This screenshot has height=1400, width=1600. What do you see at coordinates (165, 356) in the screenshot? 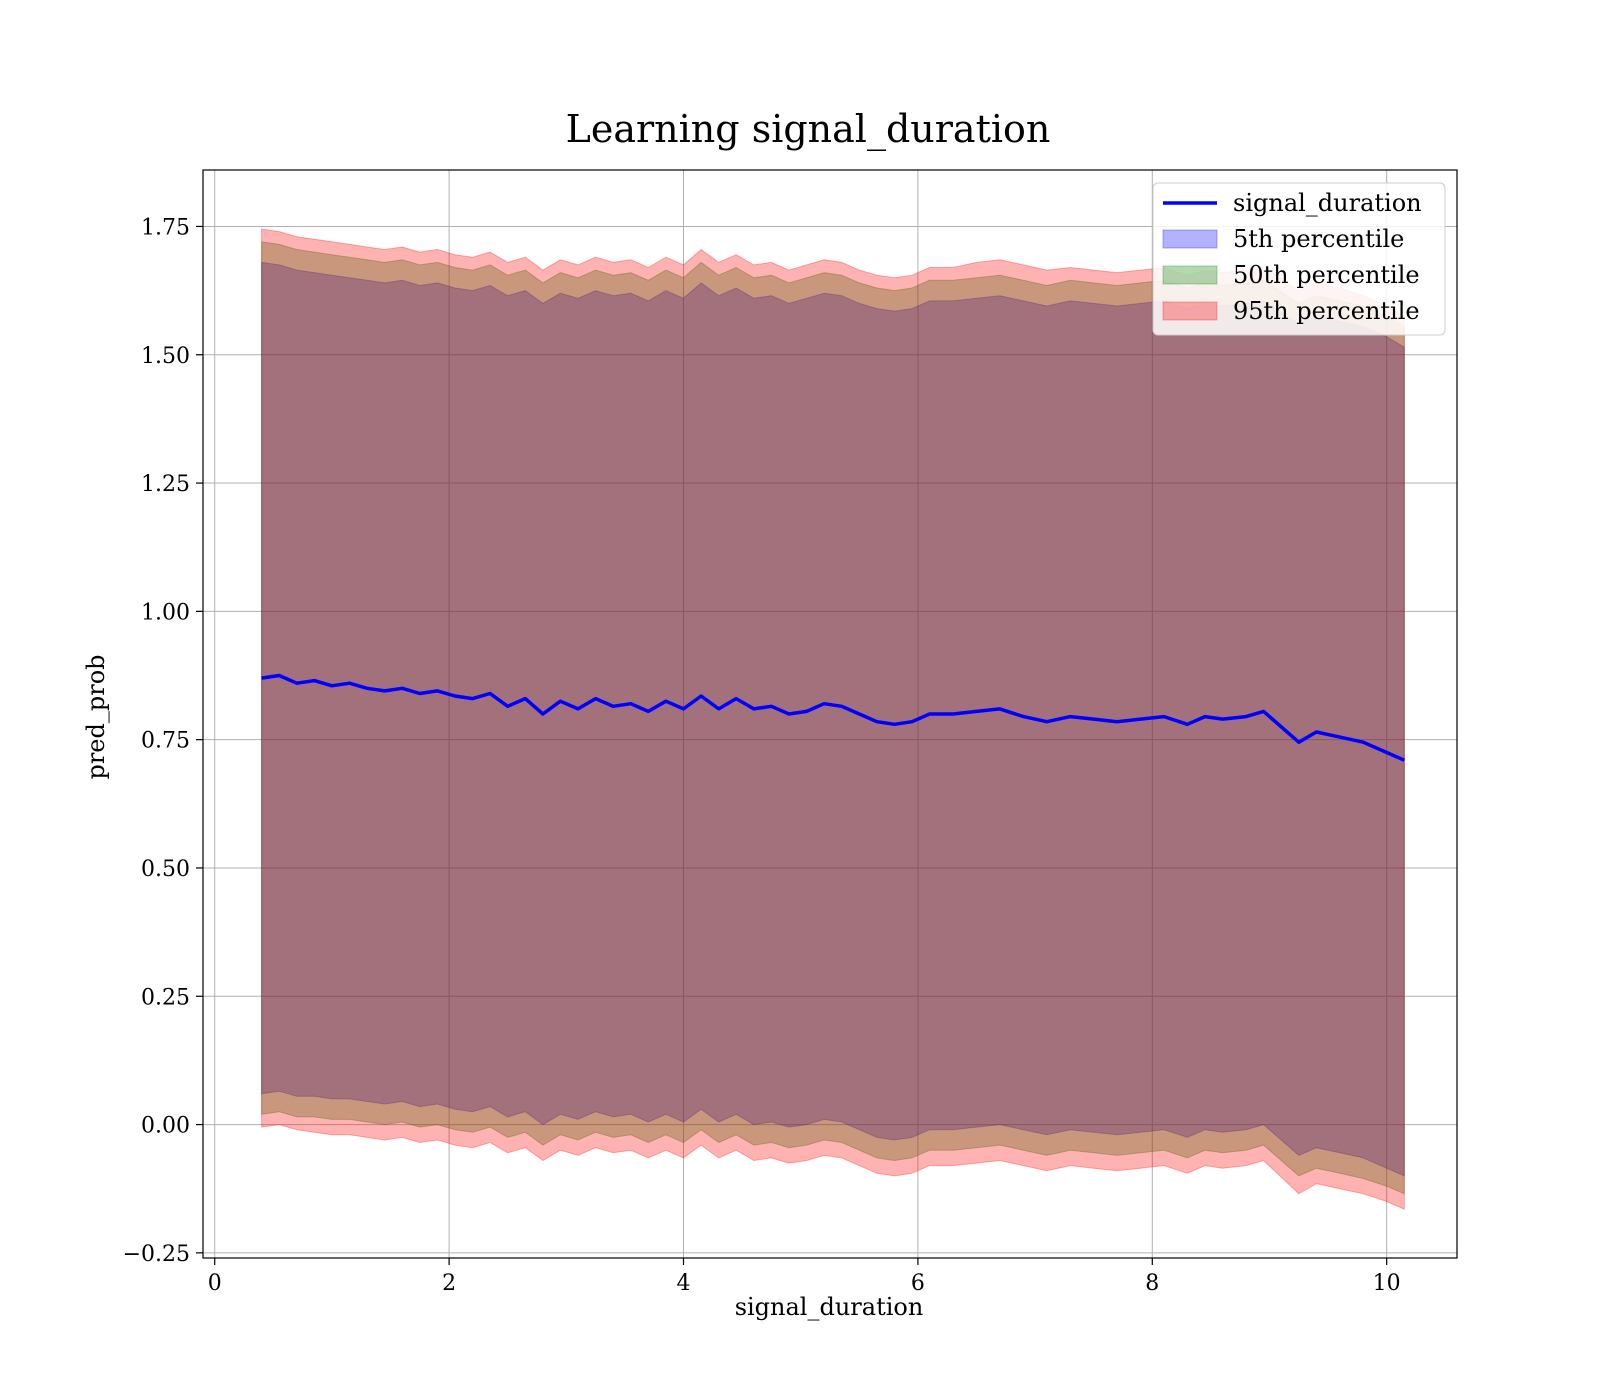
I see `y-tick-label: 1.50` at bounding box center [165, 356].